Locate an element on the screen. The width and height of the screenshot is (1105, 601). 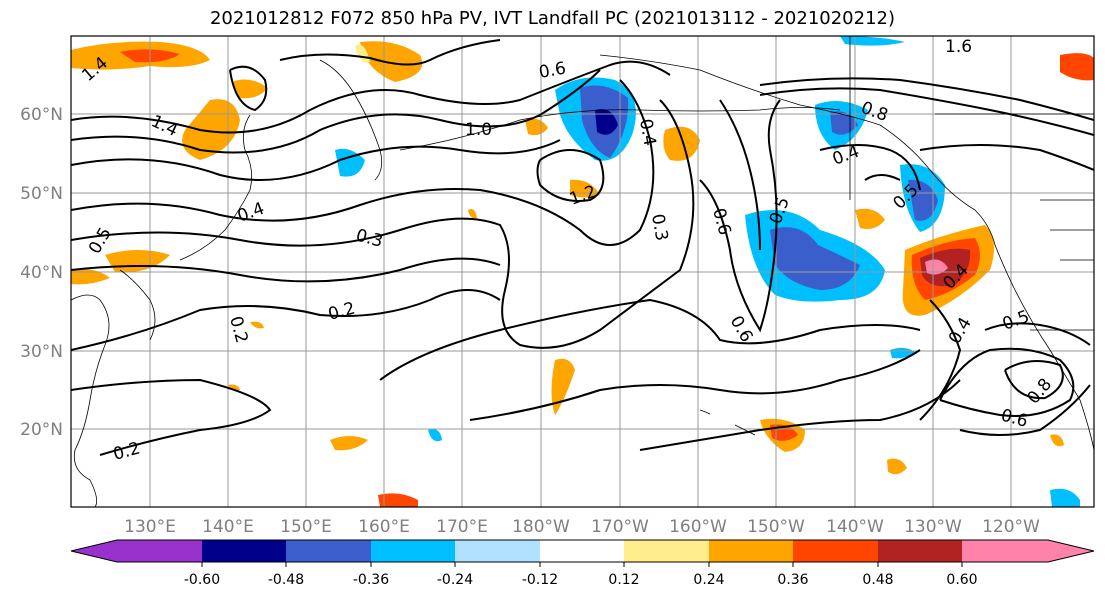
coast-korea-japan is located at coordinates (186, 227).